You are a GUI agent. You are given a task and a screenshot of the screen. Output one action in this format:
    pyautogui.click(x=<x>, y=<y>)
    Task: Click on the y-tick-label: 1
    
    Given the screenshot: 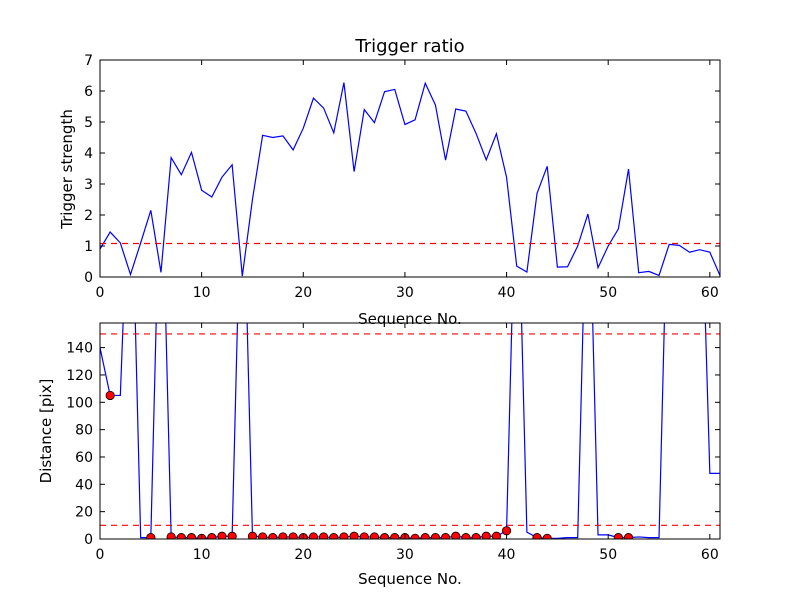 What is the action you would take?
    pyautogui.click(x=88, y=247)
    